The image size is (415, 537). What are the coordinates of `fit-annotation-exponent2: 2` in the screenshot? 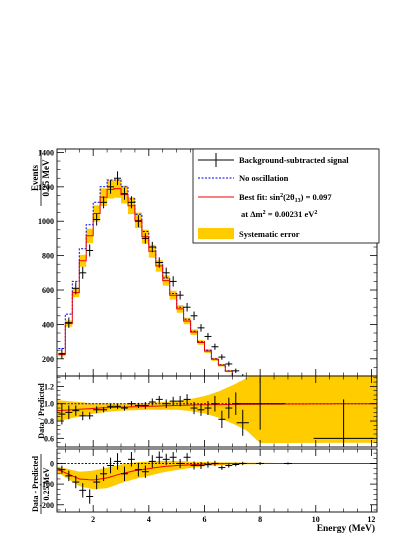 It's located at (315, 213).